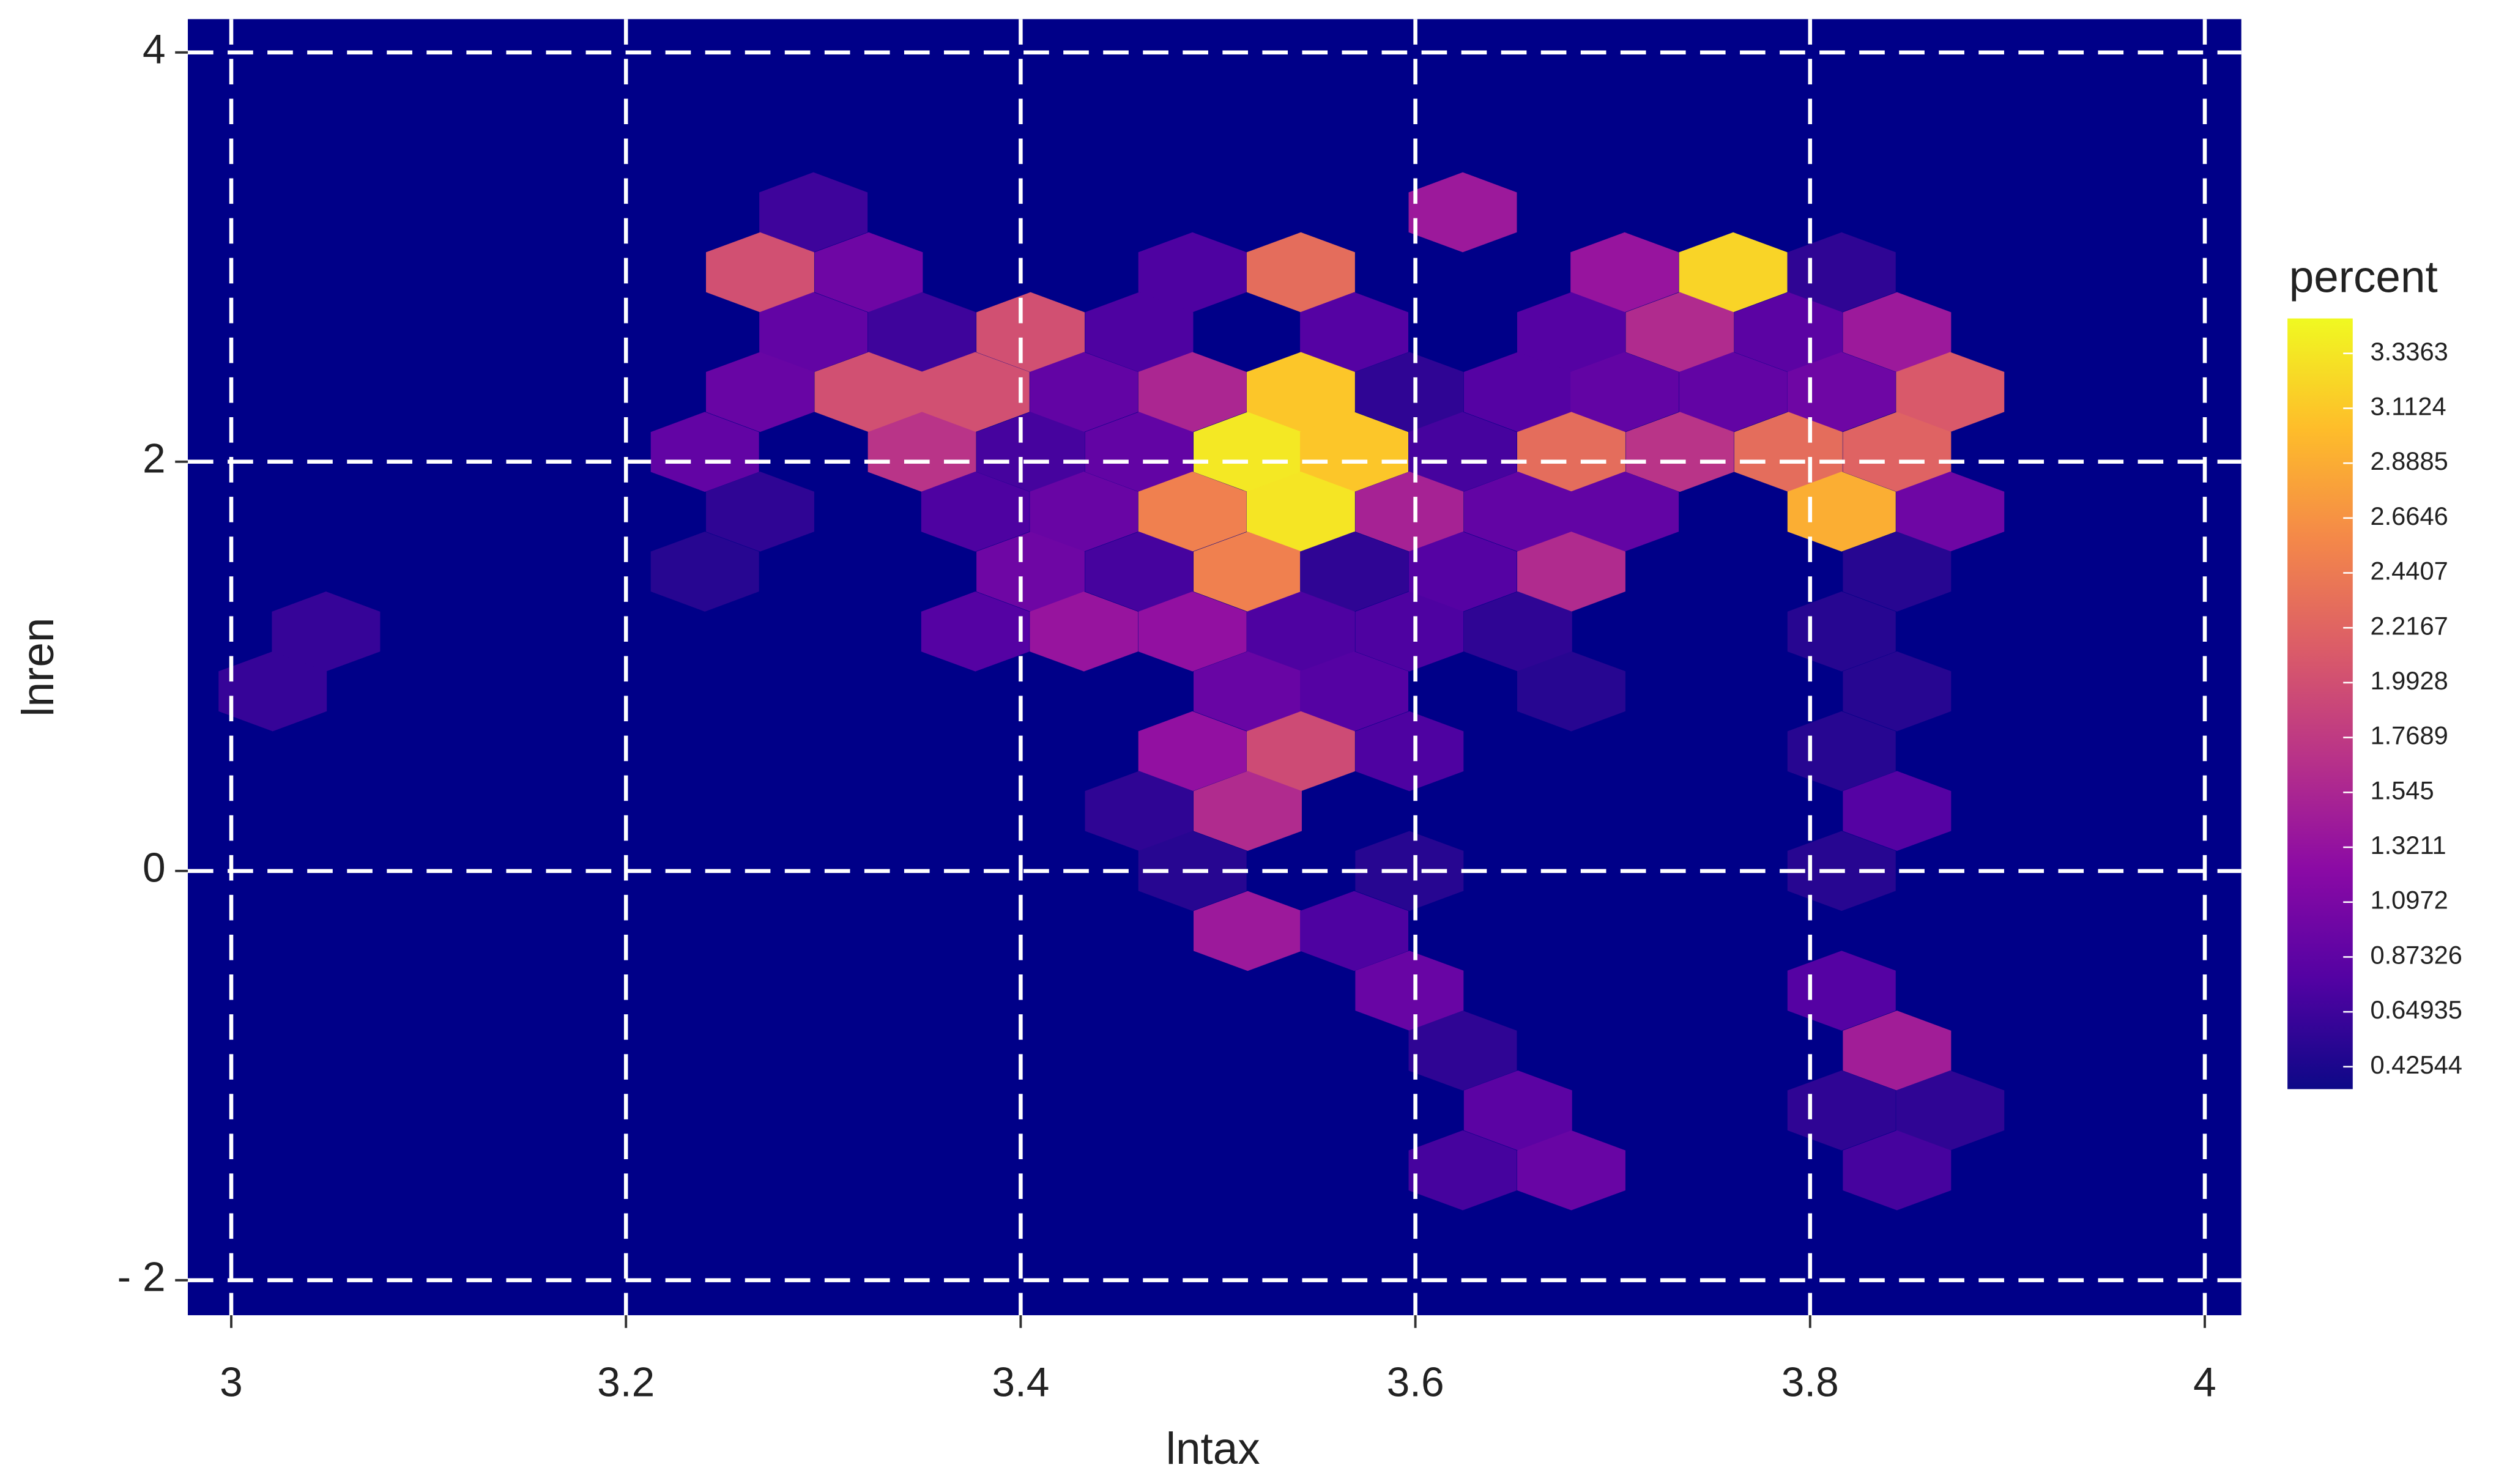 This screenshot has height=1484, width=2496. What do you see at coordinates (2204, 1382) in the screenshot?
I see `x-tick-label: 4` at bounding box center [2204, 1382].